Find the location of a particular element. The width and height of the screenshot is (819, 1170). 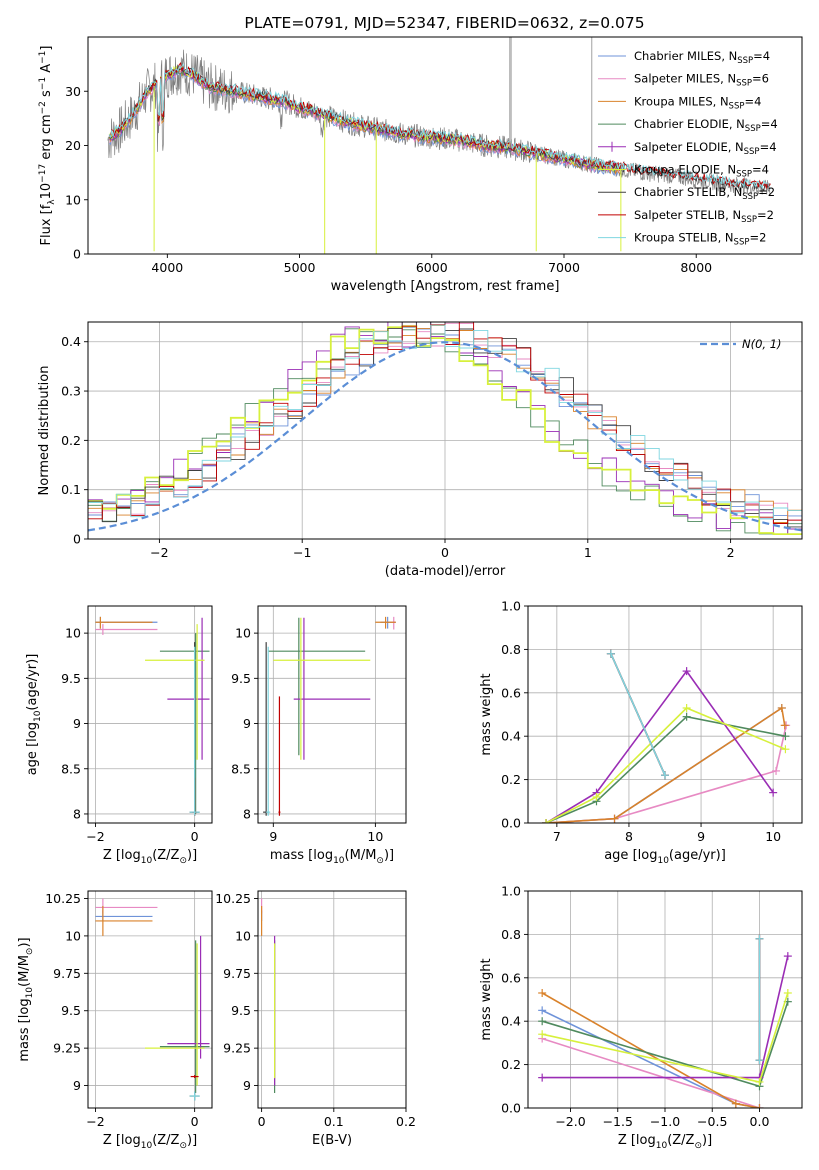

y-axis-label-part: s is located at coordinates (46, 95).